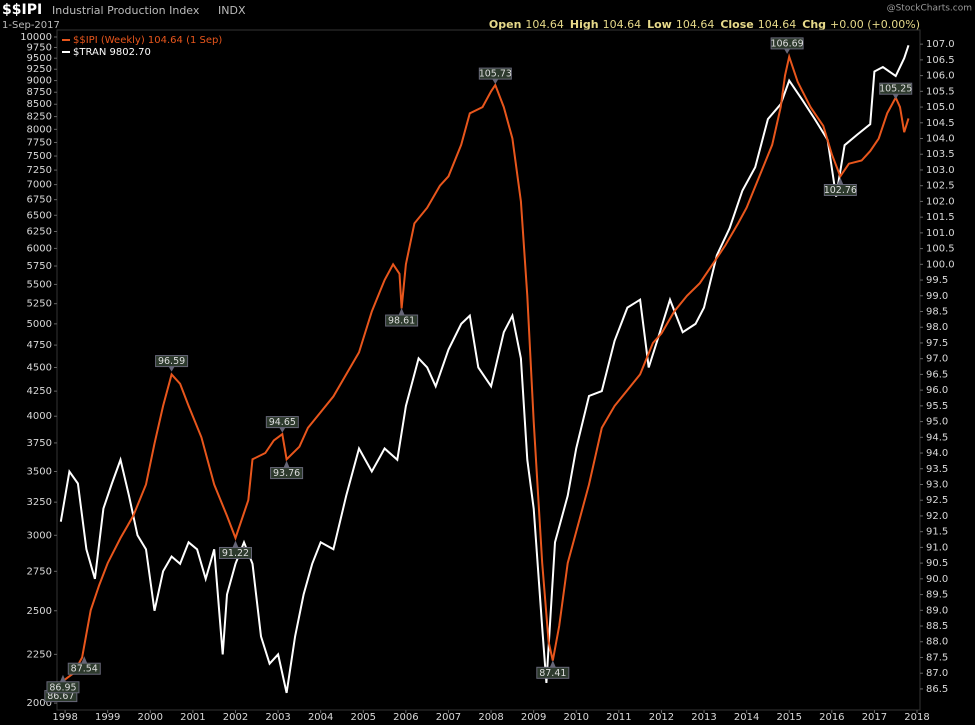 This screenshot has height=725, width=975. What do you see at coordinates (495, 74) in the screenshot?
I see `annotation: 105.73` at bounding box center [495, 74].